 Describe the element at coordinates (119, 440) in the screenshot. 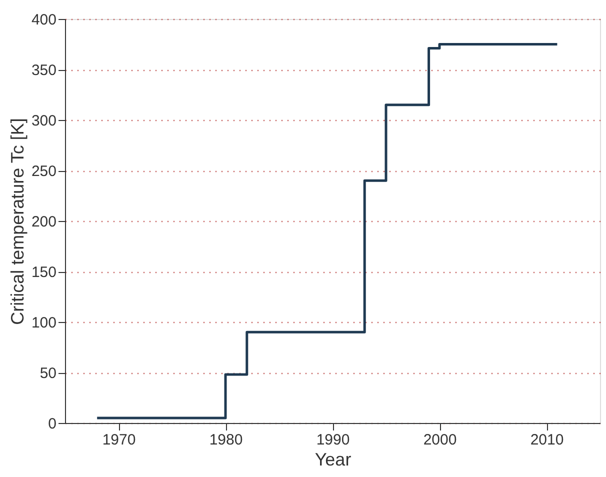

I see `x-tick-label: 1970` at that location.